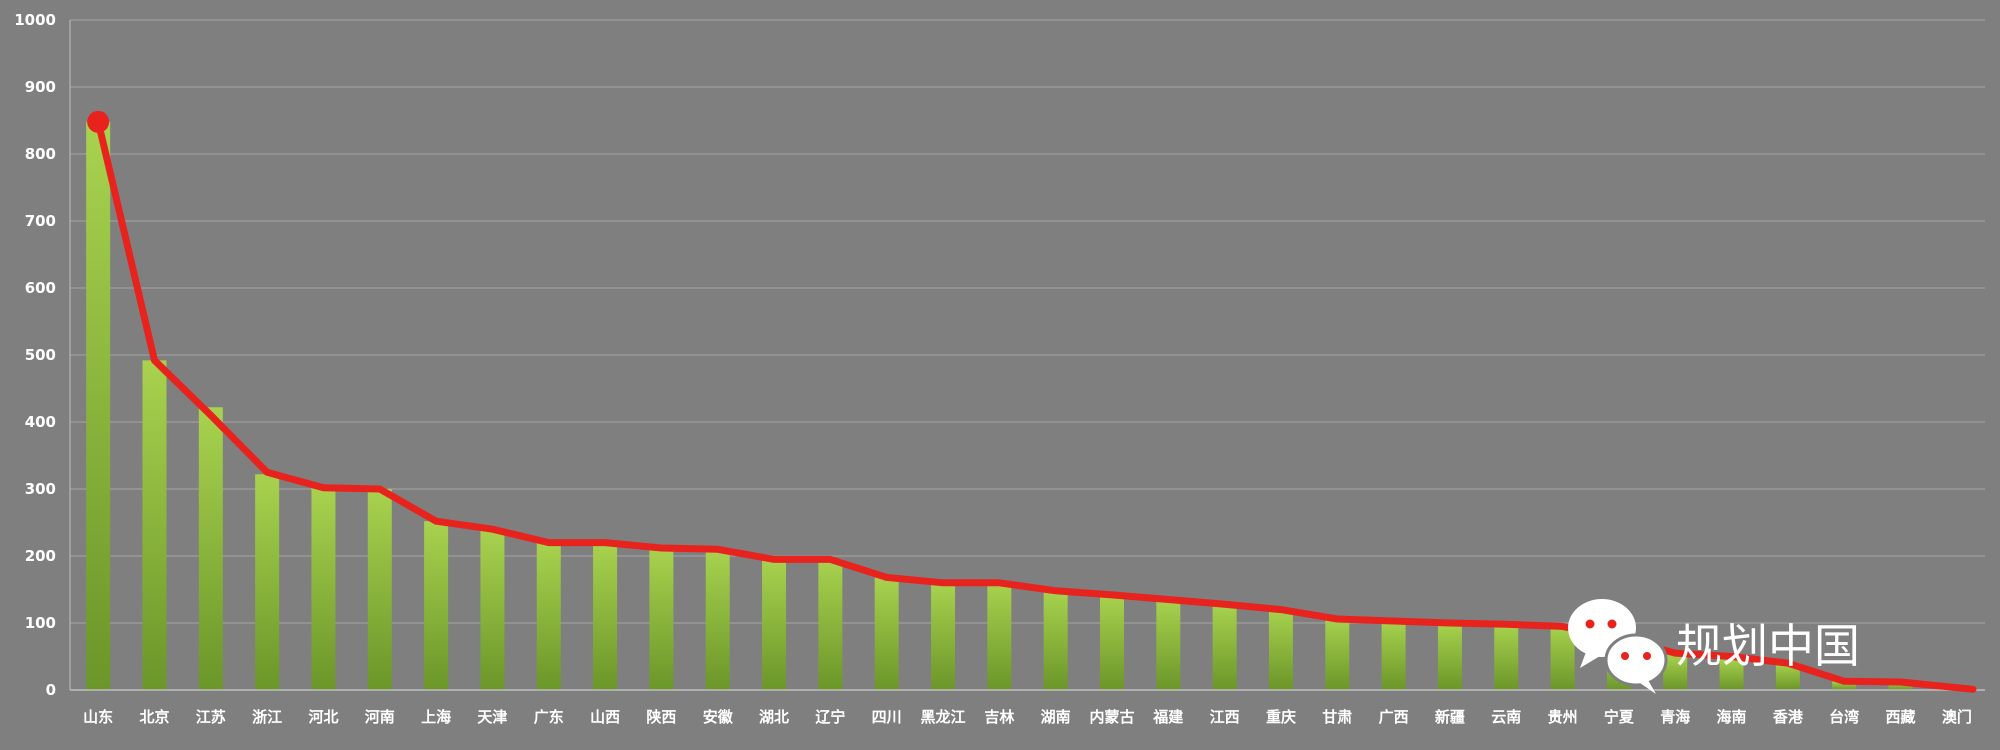 The height and width of the screenshot is (750, 2000). What do you see at coordinates (1957, 717) in the screenshot?
I see `x-tick-label: 澳门` at bounding box center [1957, 717].